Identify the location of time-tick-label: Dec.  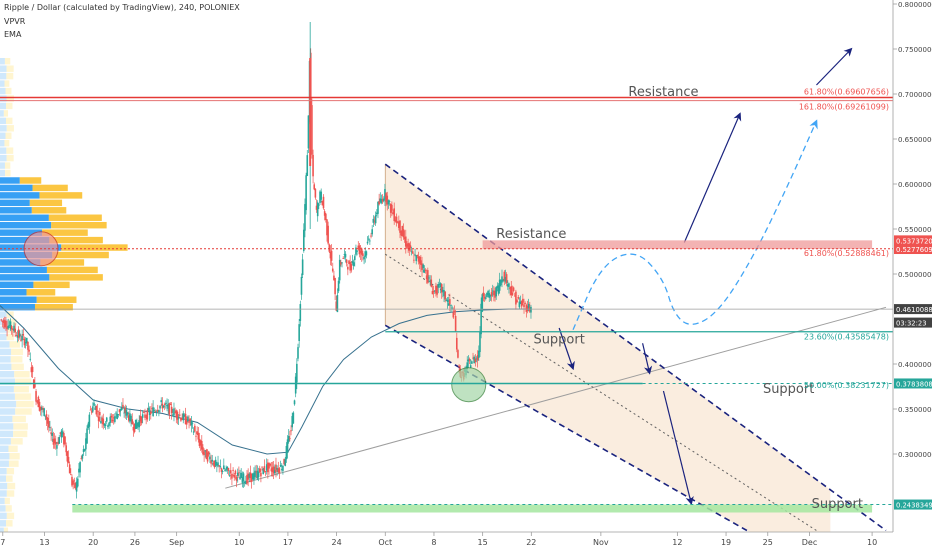
(809, 542).